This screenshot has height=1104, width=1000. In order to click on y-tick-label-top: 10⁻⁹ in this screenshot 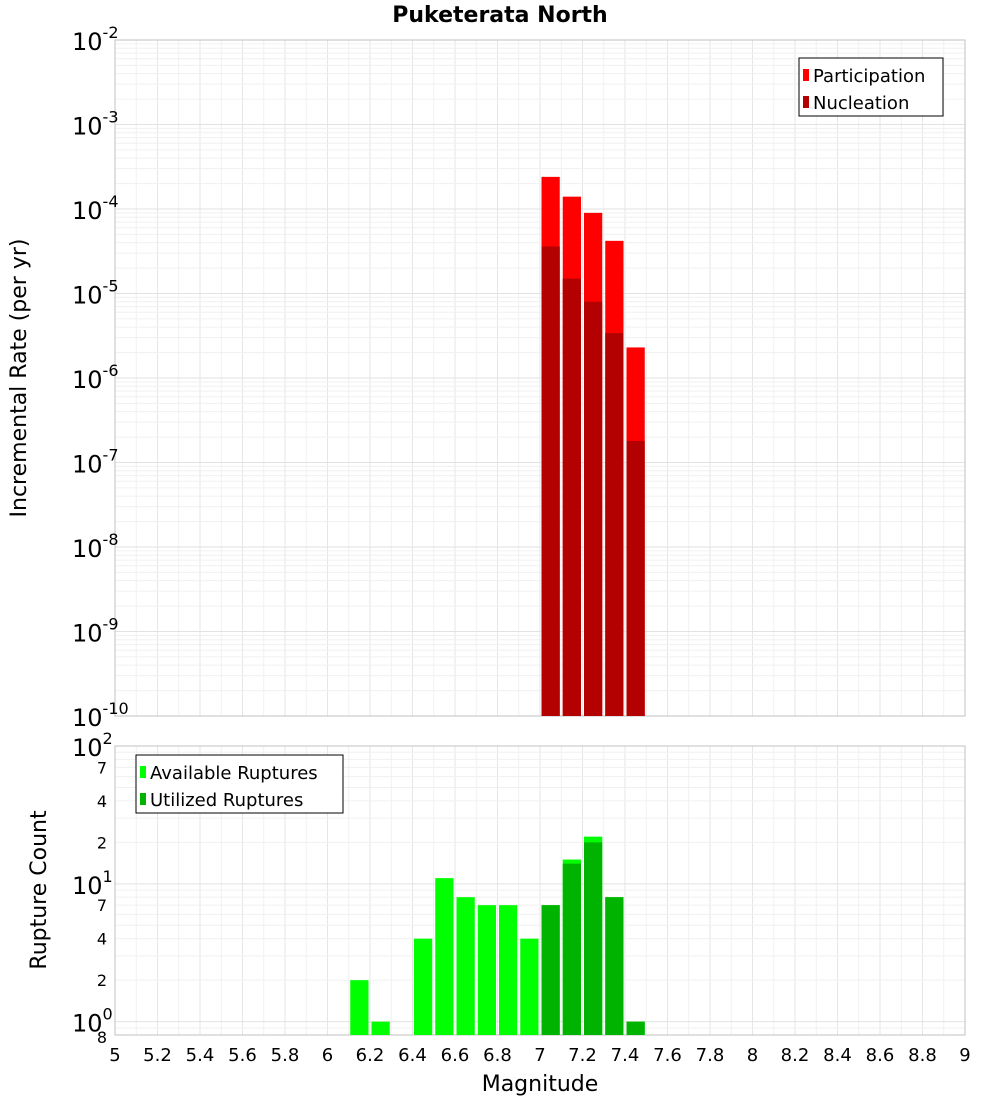, I will do `click(95, 631)`.